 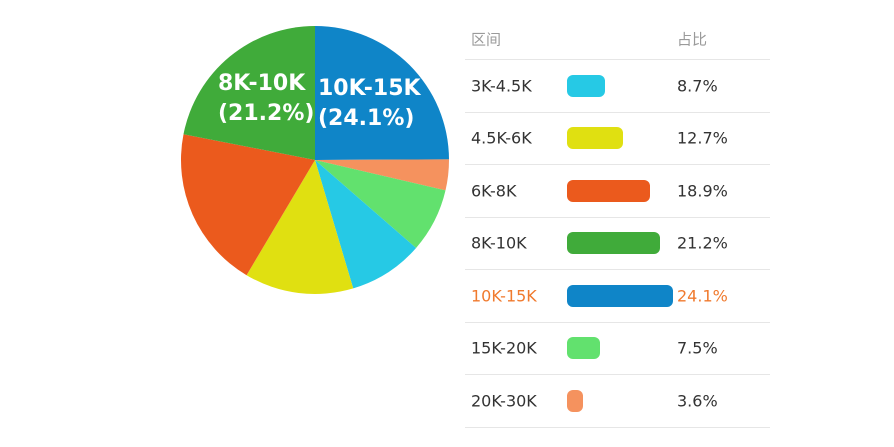 I want to click on pie-slice-15k-20k, so click(x=380, y=204).